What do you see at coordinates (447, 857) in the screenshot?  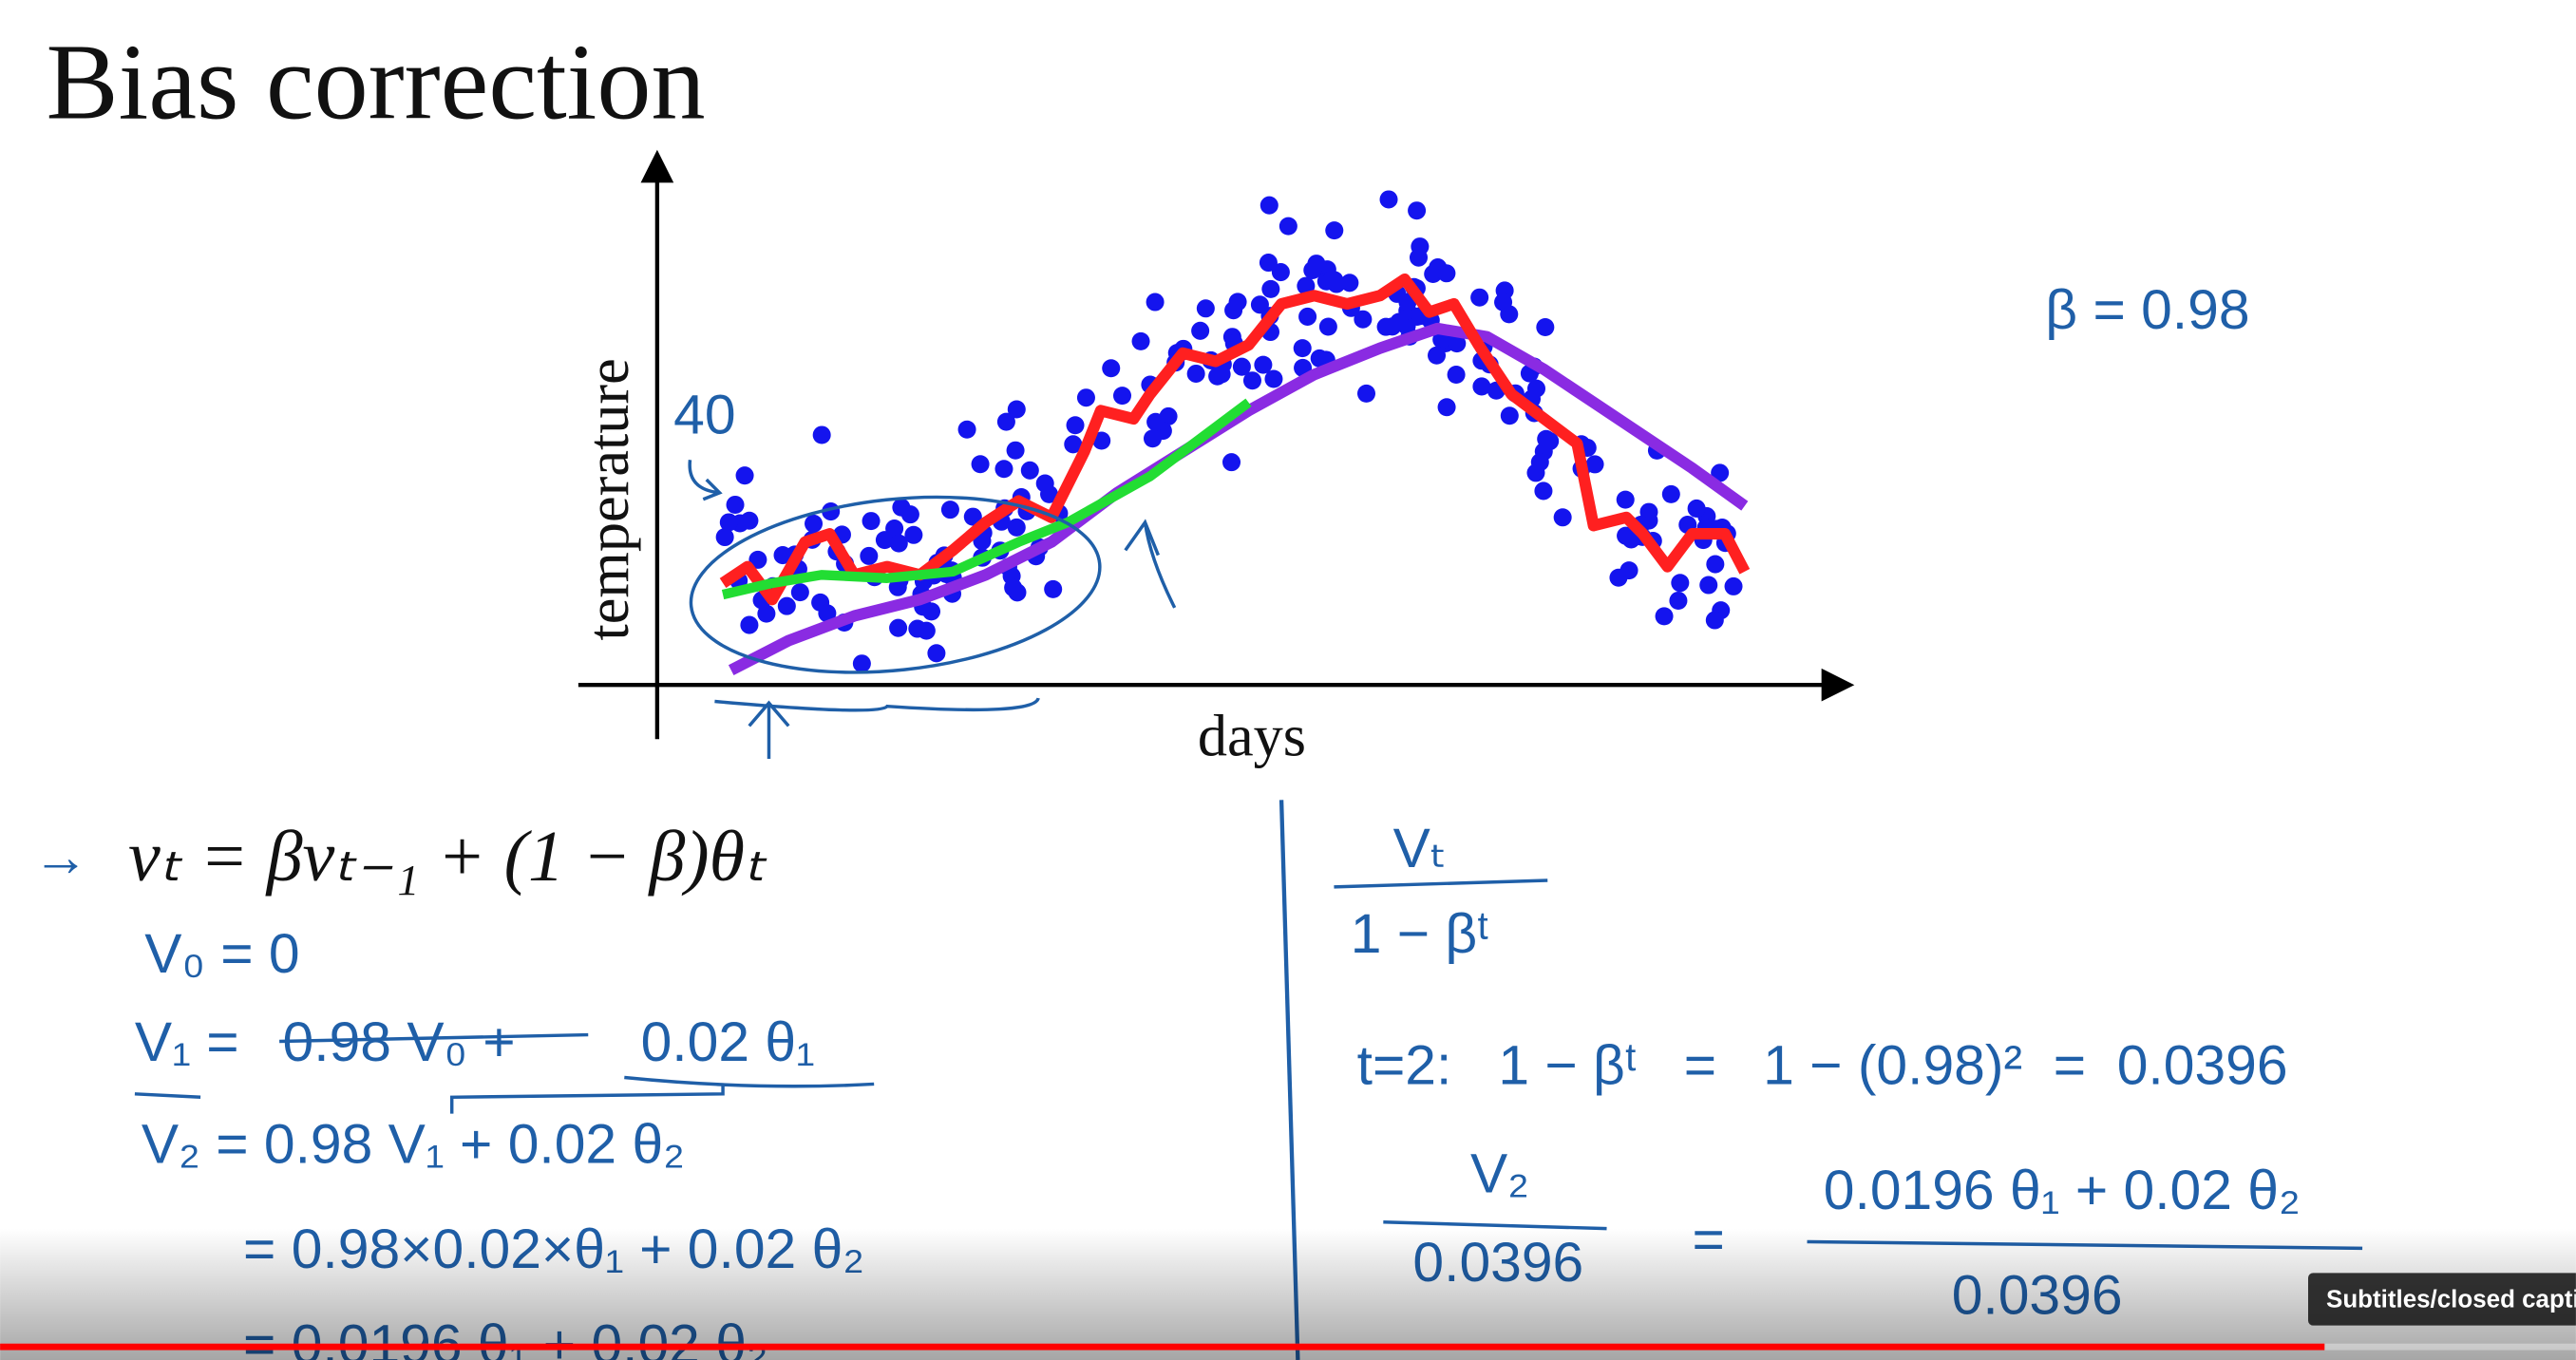 I see `formula: vₜ = βvₜ₋₁ + (1 − β)θₜ` at bounding box center [447, 857].